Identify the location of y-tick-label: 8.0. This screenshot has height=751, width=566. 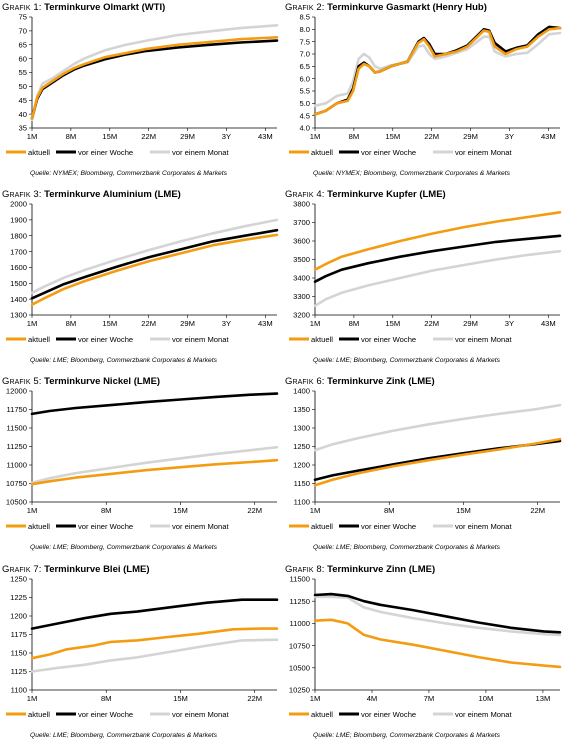
(304, 29).